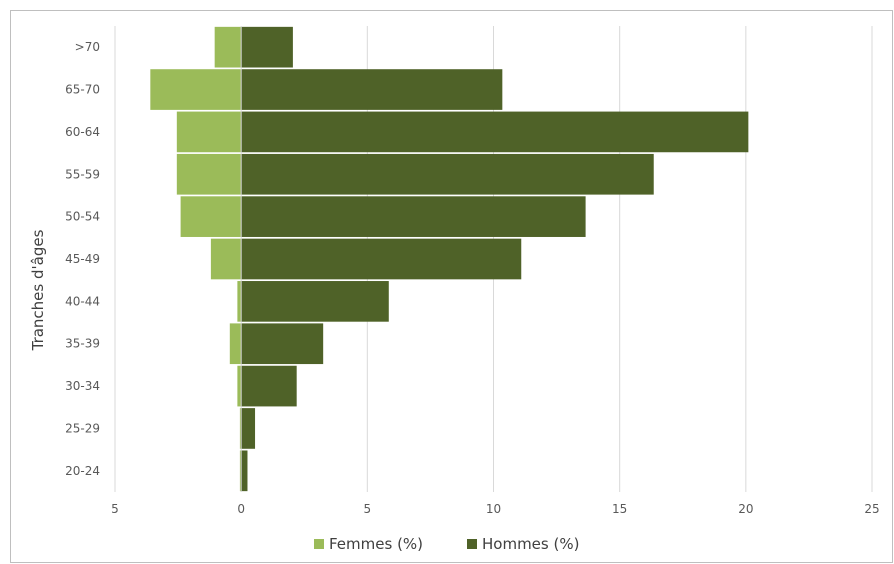 Image resolution: width=894 pixels, height=564 pixels. Describe the element at coordinates (82, 301) in the screenshot. I see `y-tick-label: 40-44` at that location.